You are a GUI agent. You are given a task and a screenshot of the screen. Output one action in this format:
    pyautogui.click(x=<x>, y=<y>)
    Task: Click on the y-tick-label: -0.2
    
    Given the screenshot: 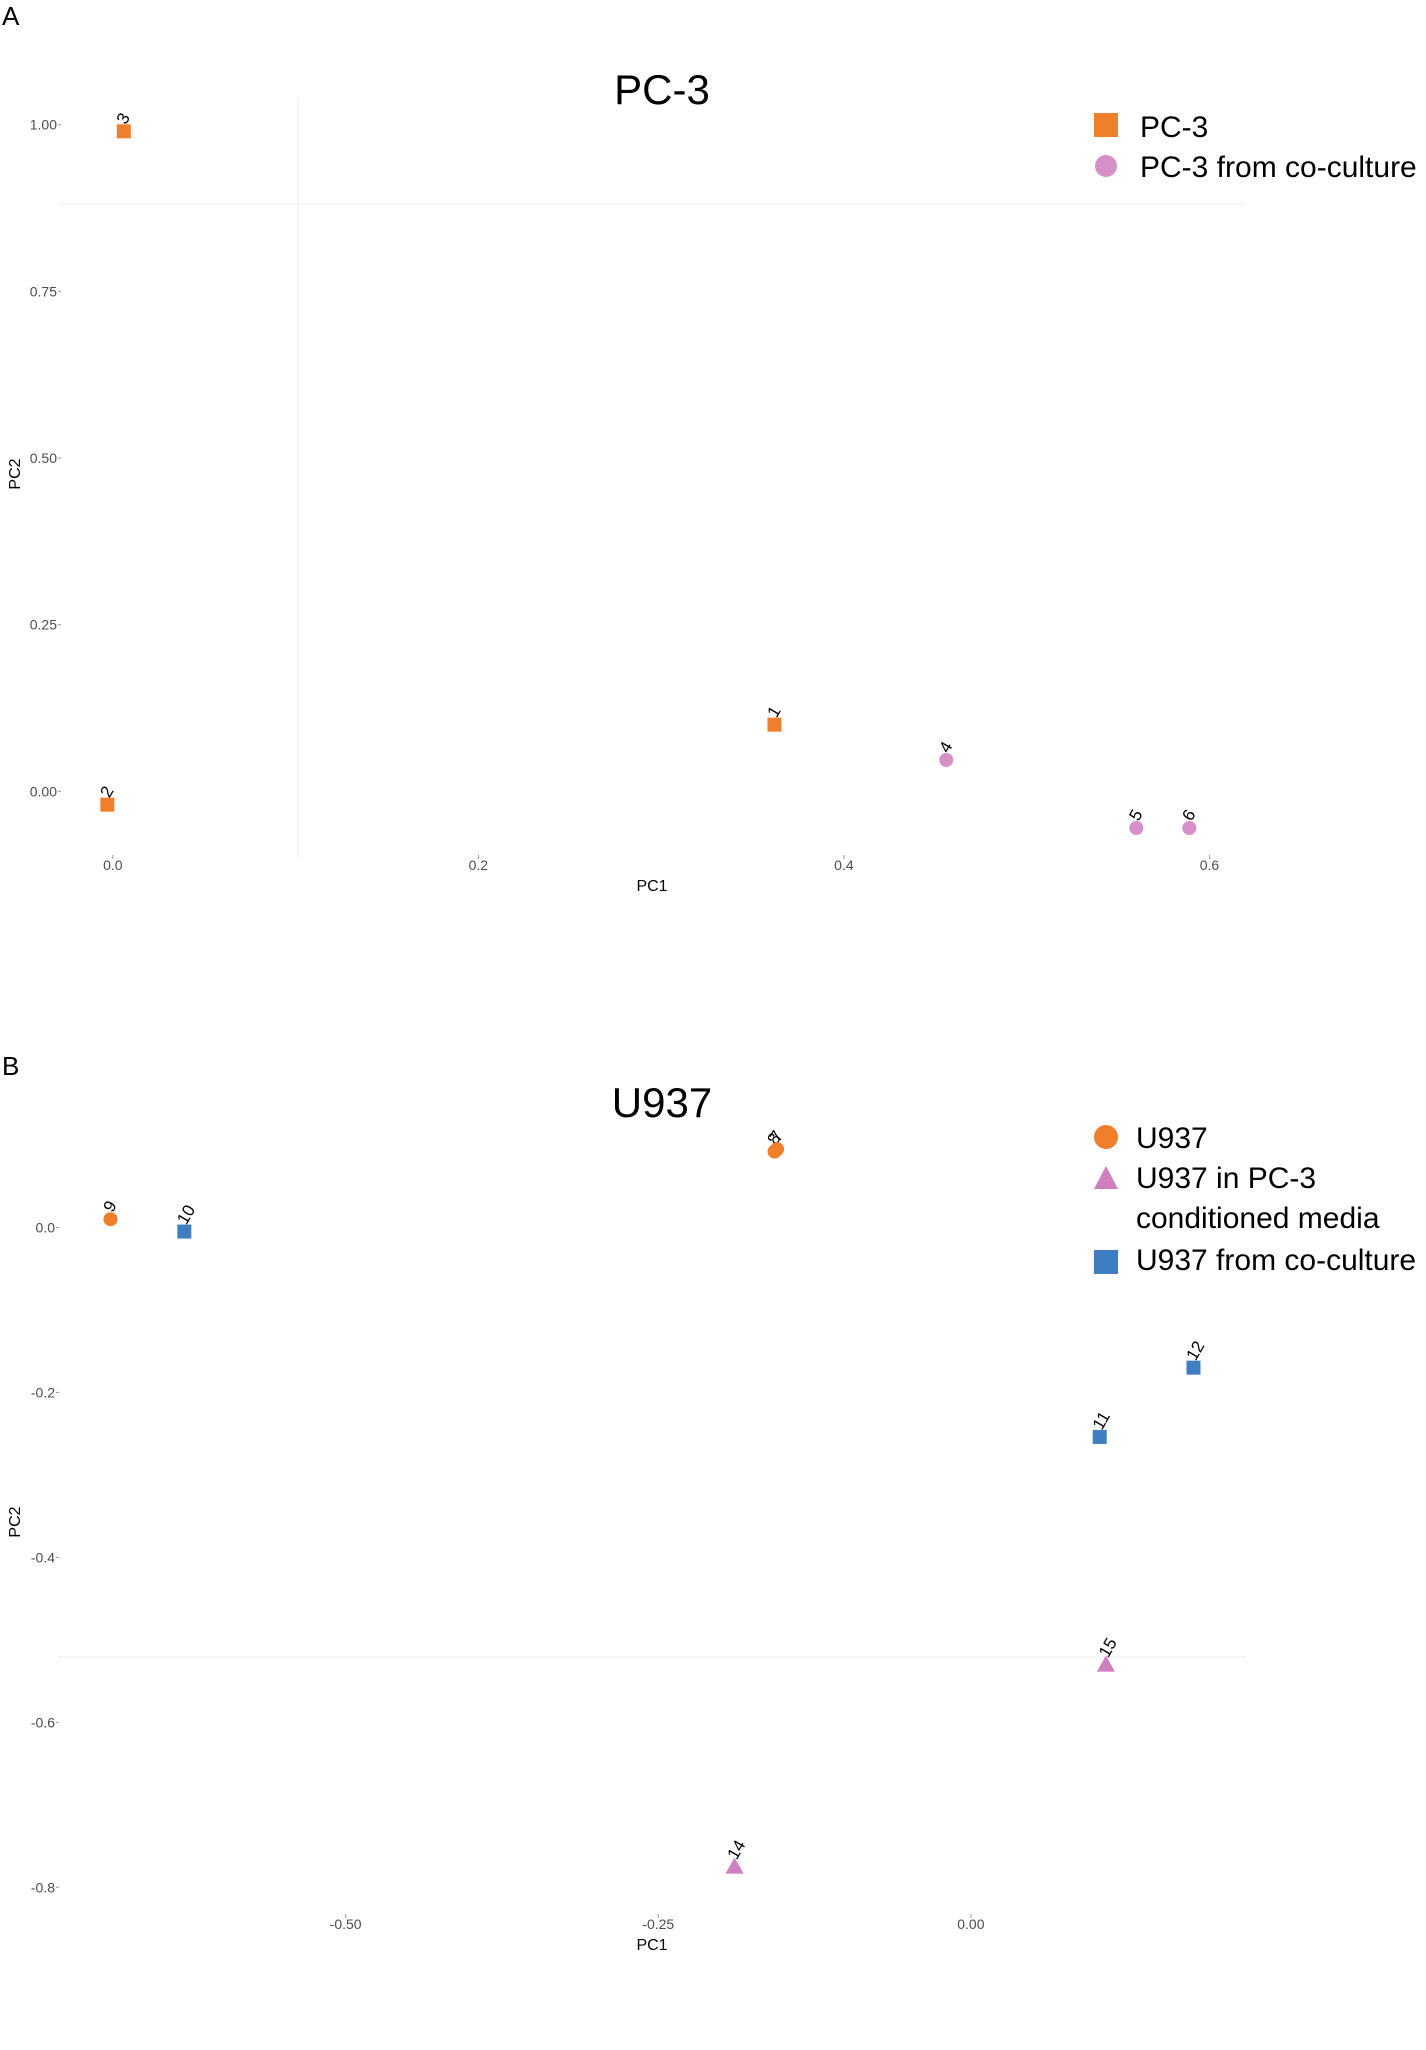 What is the action you would take?
    pyautogui.click(x=43, y=1392)
    